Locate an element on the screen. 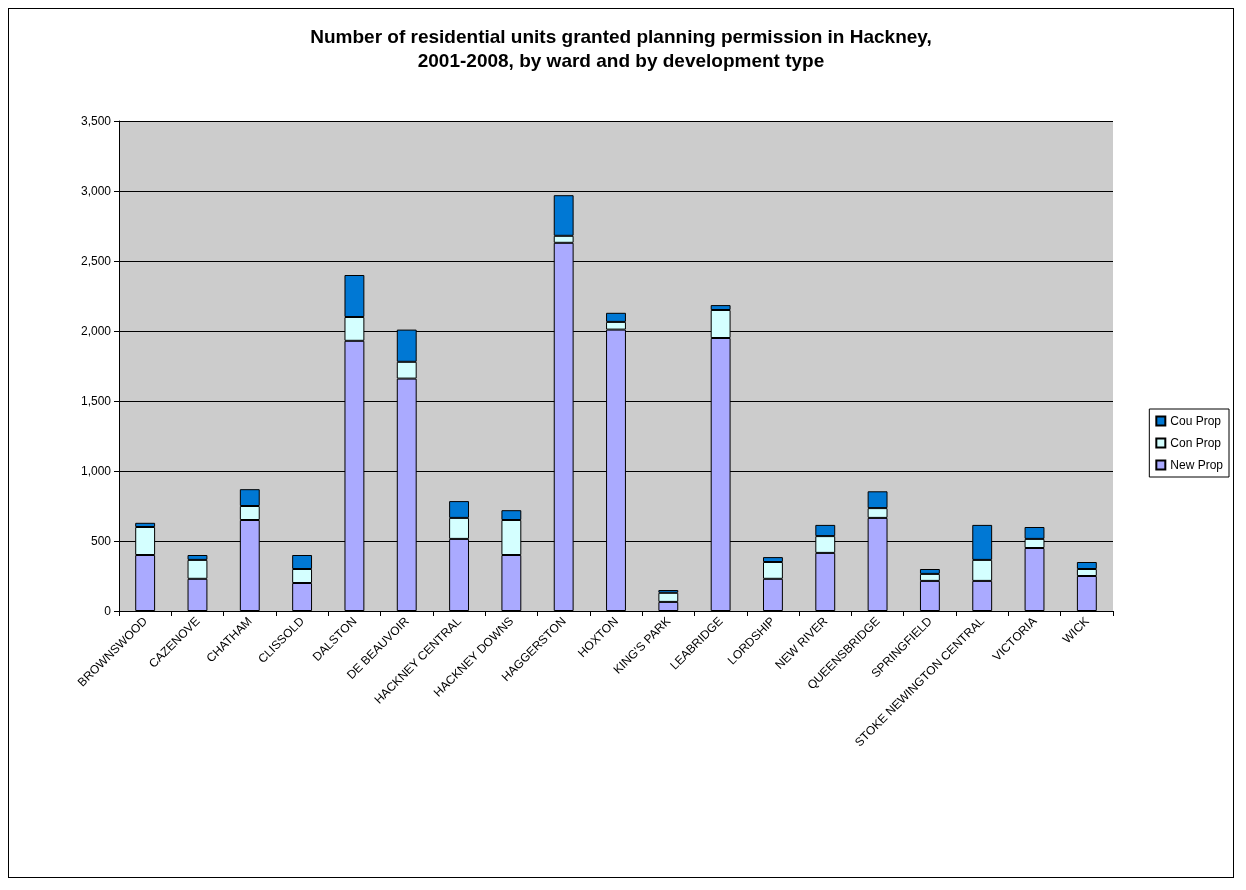 The height and width of the screenshot is (890, 1246). legend-label: Con Prop is located at coordinates (1196, 443).